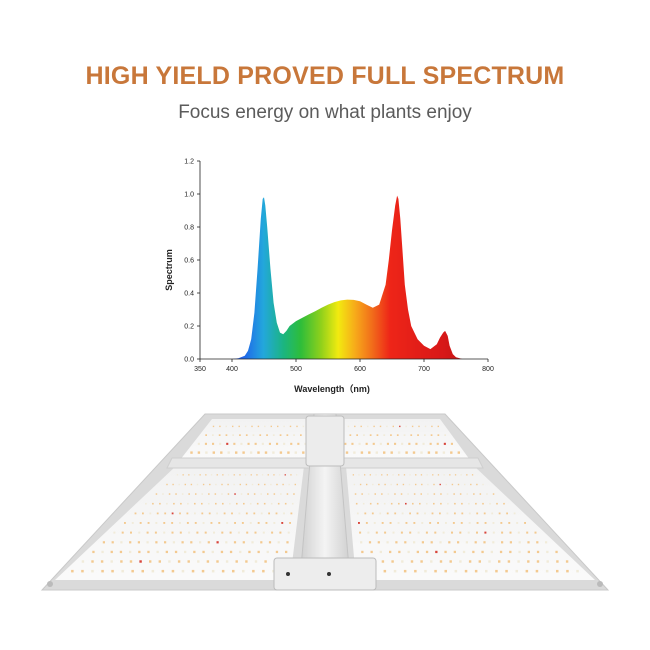 The image size is (650, 650). What do you see at coordinates (354, 277) in the screenshot?
I see `plot-area` at bounding box center [354, 277].